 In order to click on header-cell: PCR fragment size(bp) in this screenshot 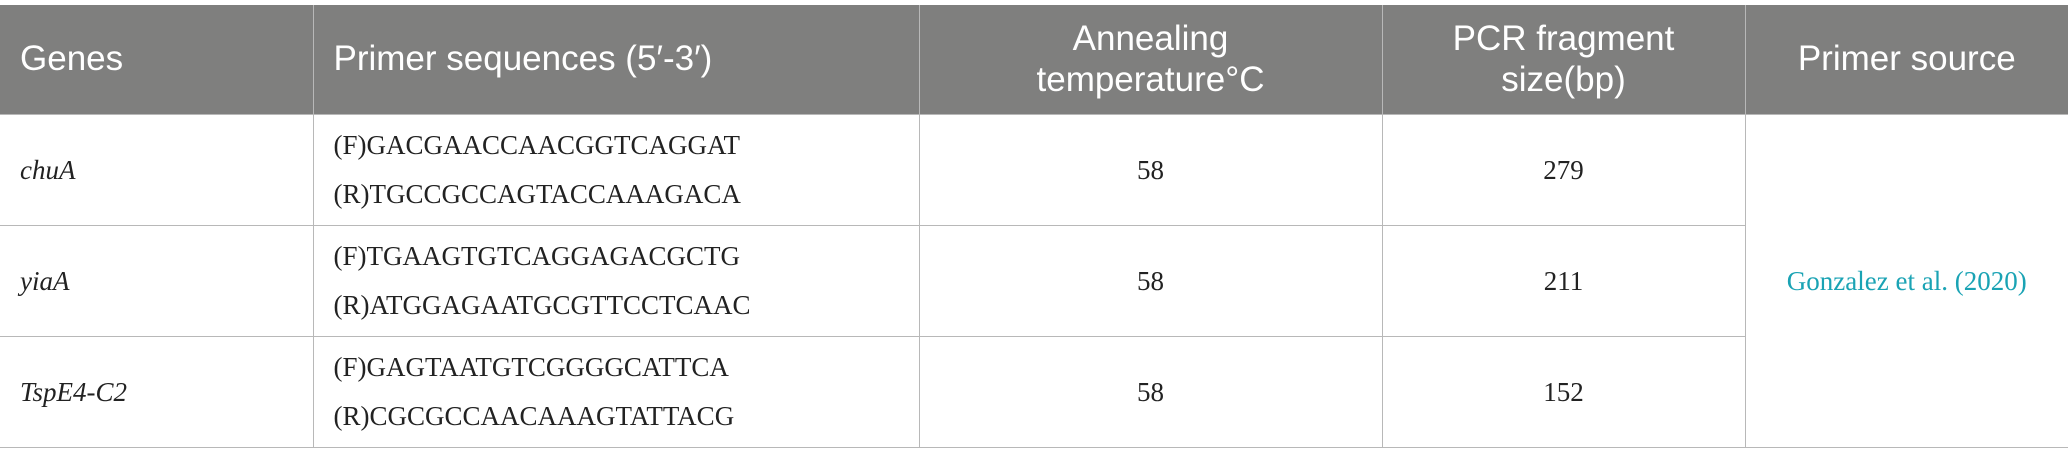, I will do `click(1563, 60)`.